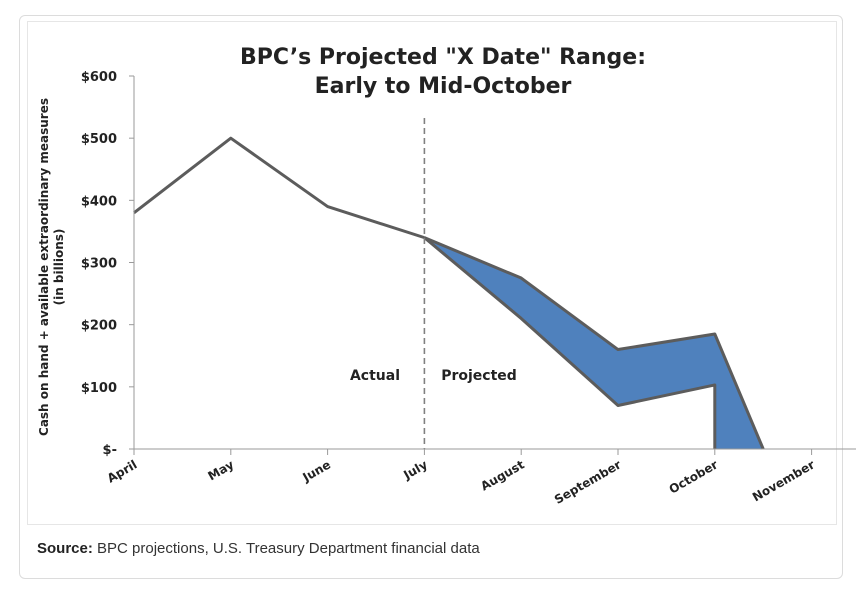  Describe the element at coordinates (110, 450) in the screenshot. I see `y-tick-label: $-` at that location.